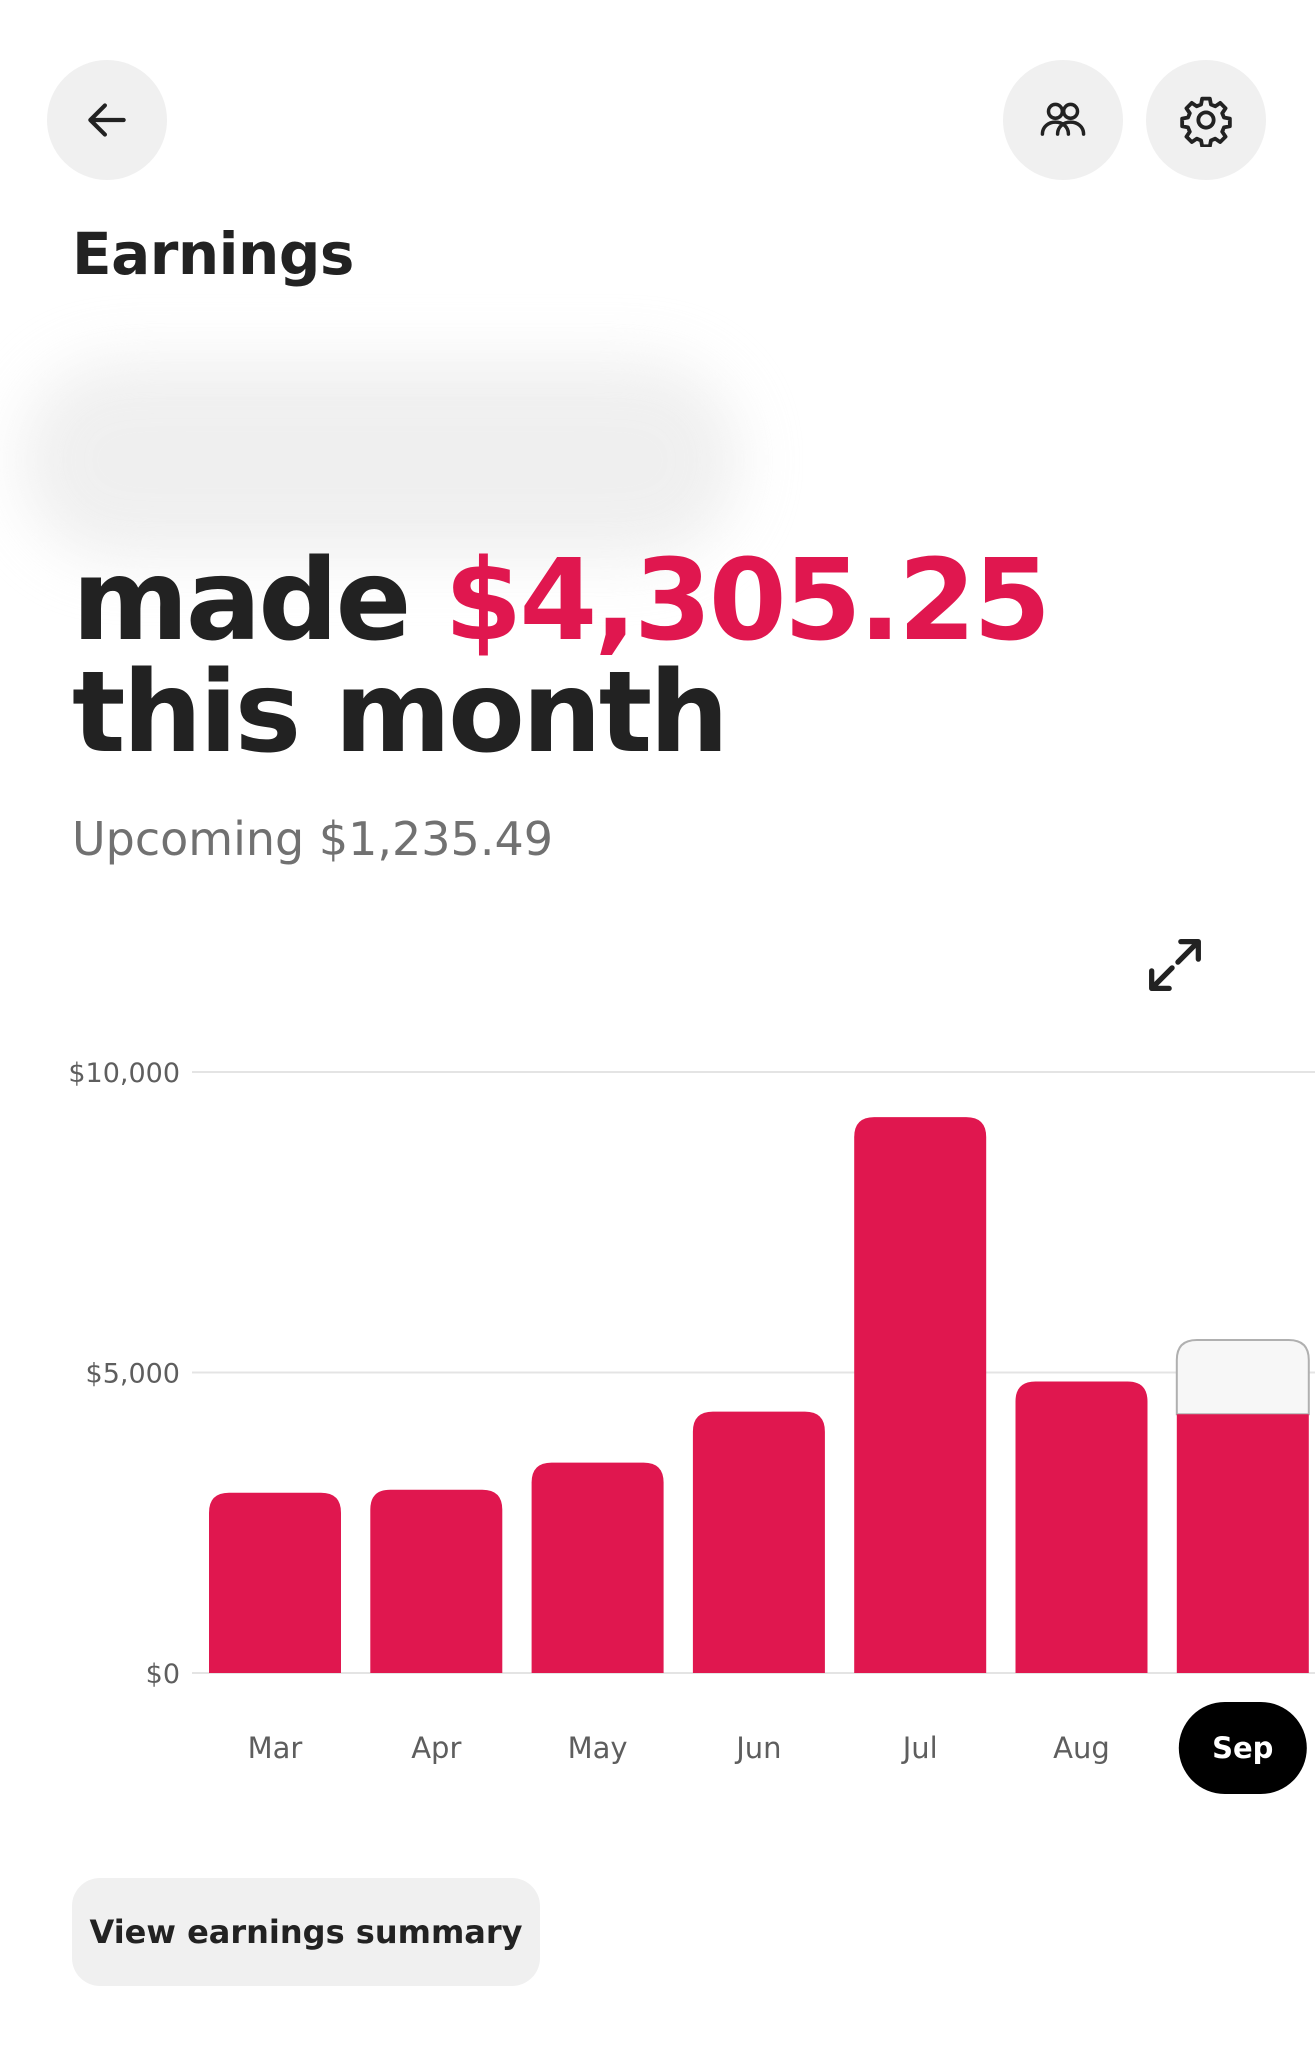 This screenshot has height=2048, width=1315. I want to click on y-tick-label: $5,000, so click(133, 1374).